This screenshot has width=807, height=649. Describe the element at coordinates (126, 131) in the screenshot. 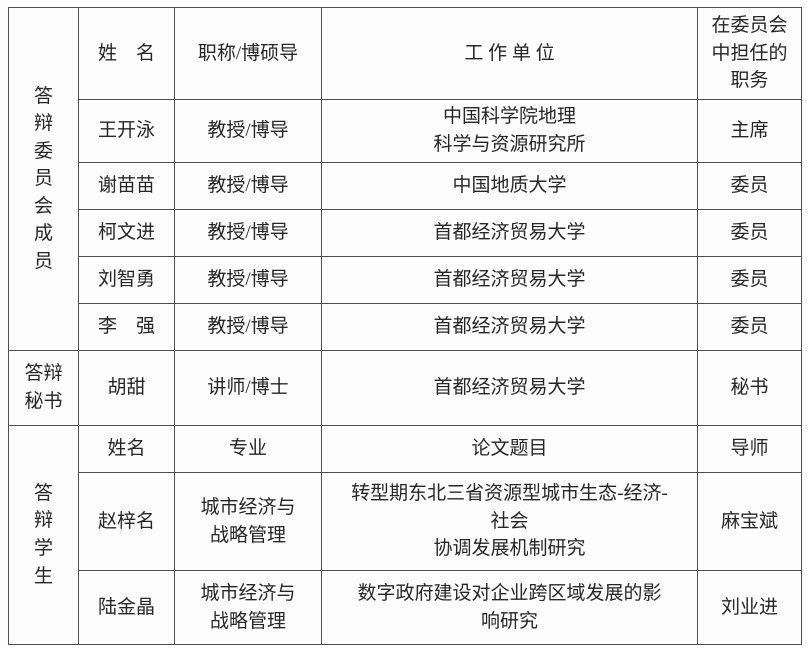

I see `cell-name: 王开泳` at that location.